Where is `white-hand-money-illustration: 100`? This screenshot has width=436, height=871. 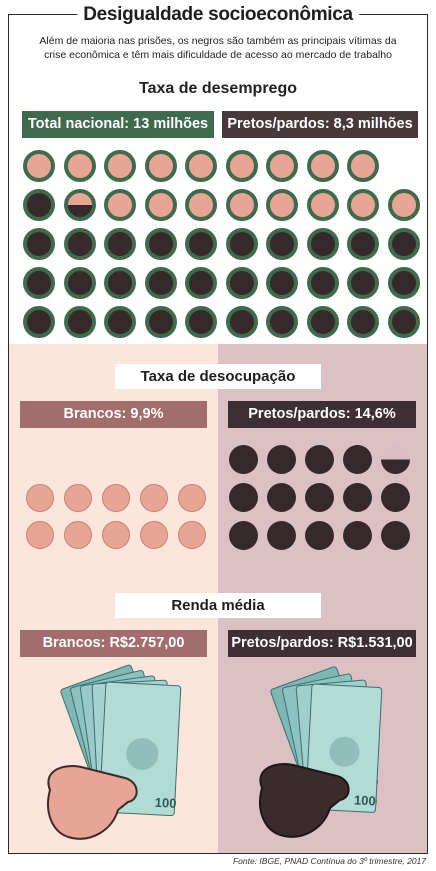
white-hand-money-illustration: 100 is located at coordinates (114, 752).